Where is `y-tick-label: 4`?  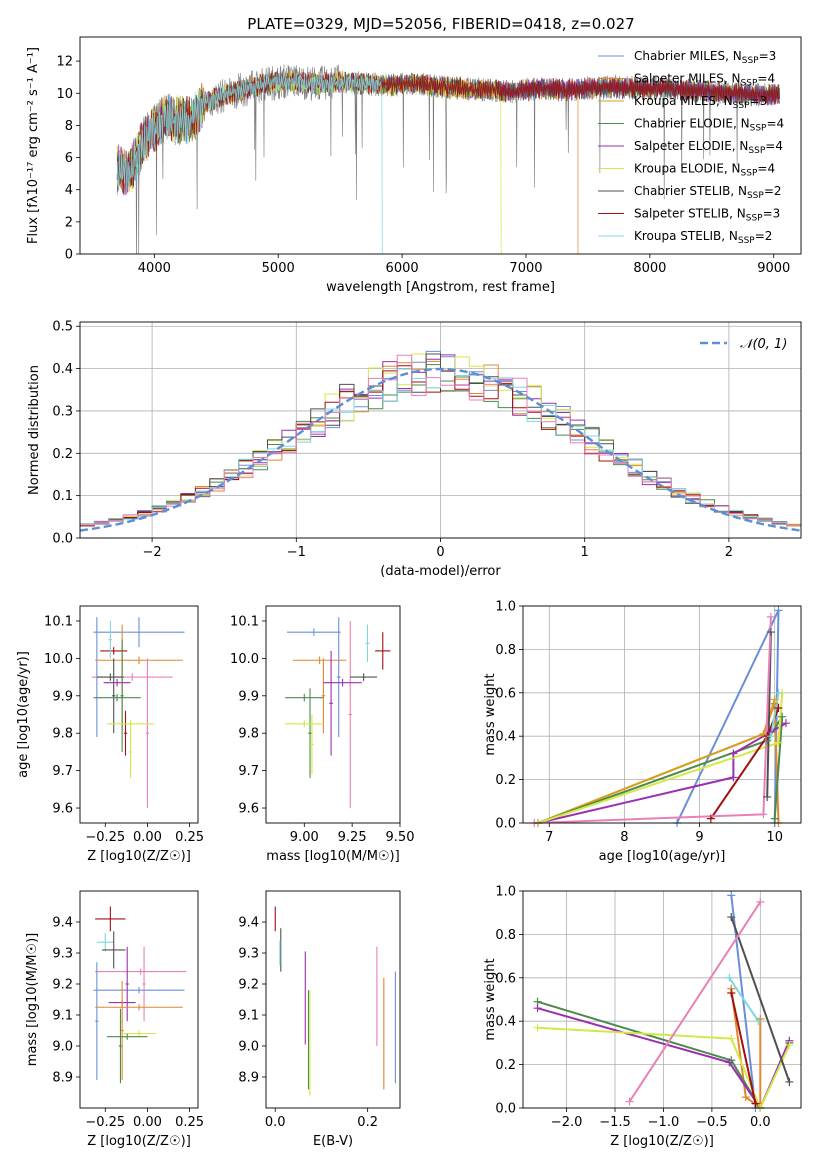 y-tick-label: 4 is located at coordinates (69, 190).